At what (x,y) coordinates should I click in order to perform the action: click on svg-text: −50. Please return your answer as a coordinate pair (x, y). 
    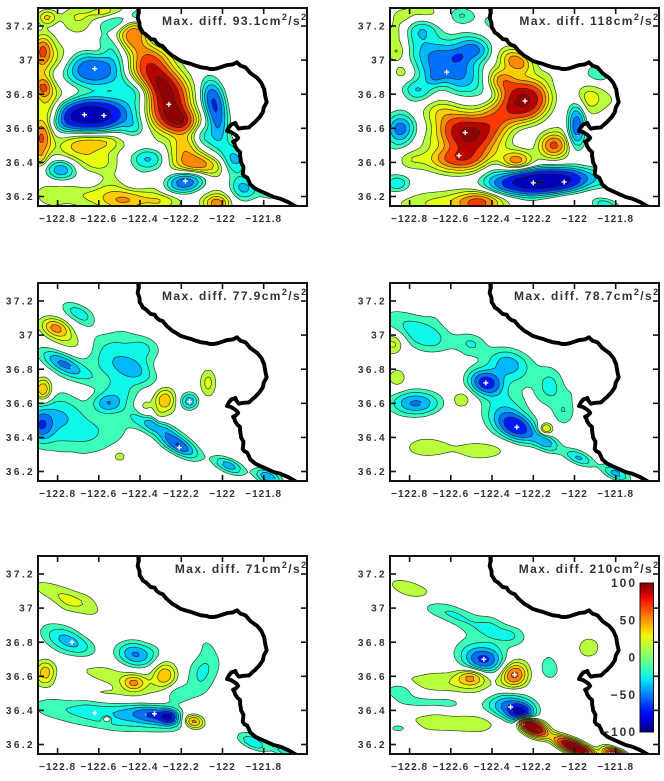
    Looking at the image, I should click on (624, 695).